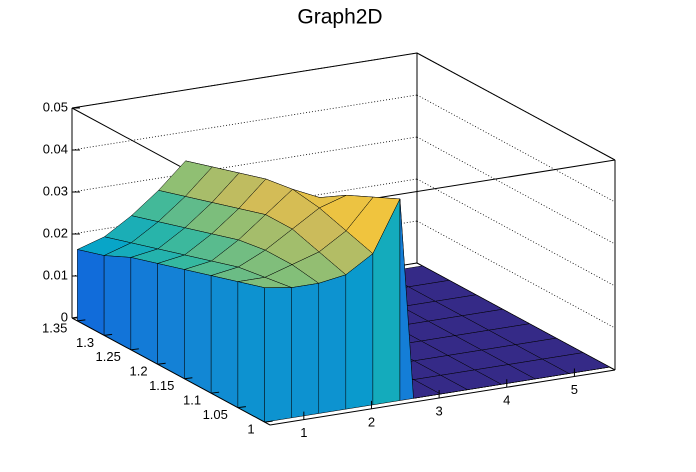  I want to click on z-tick-label: 0.03, so click(55, 190).